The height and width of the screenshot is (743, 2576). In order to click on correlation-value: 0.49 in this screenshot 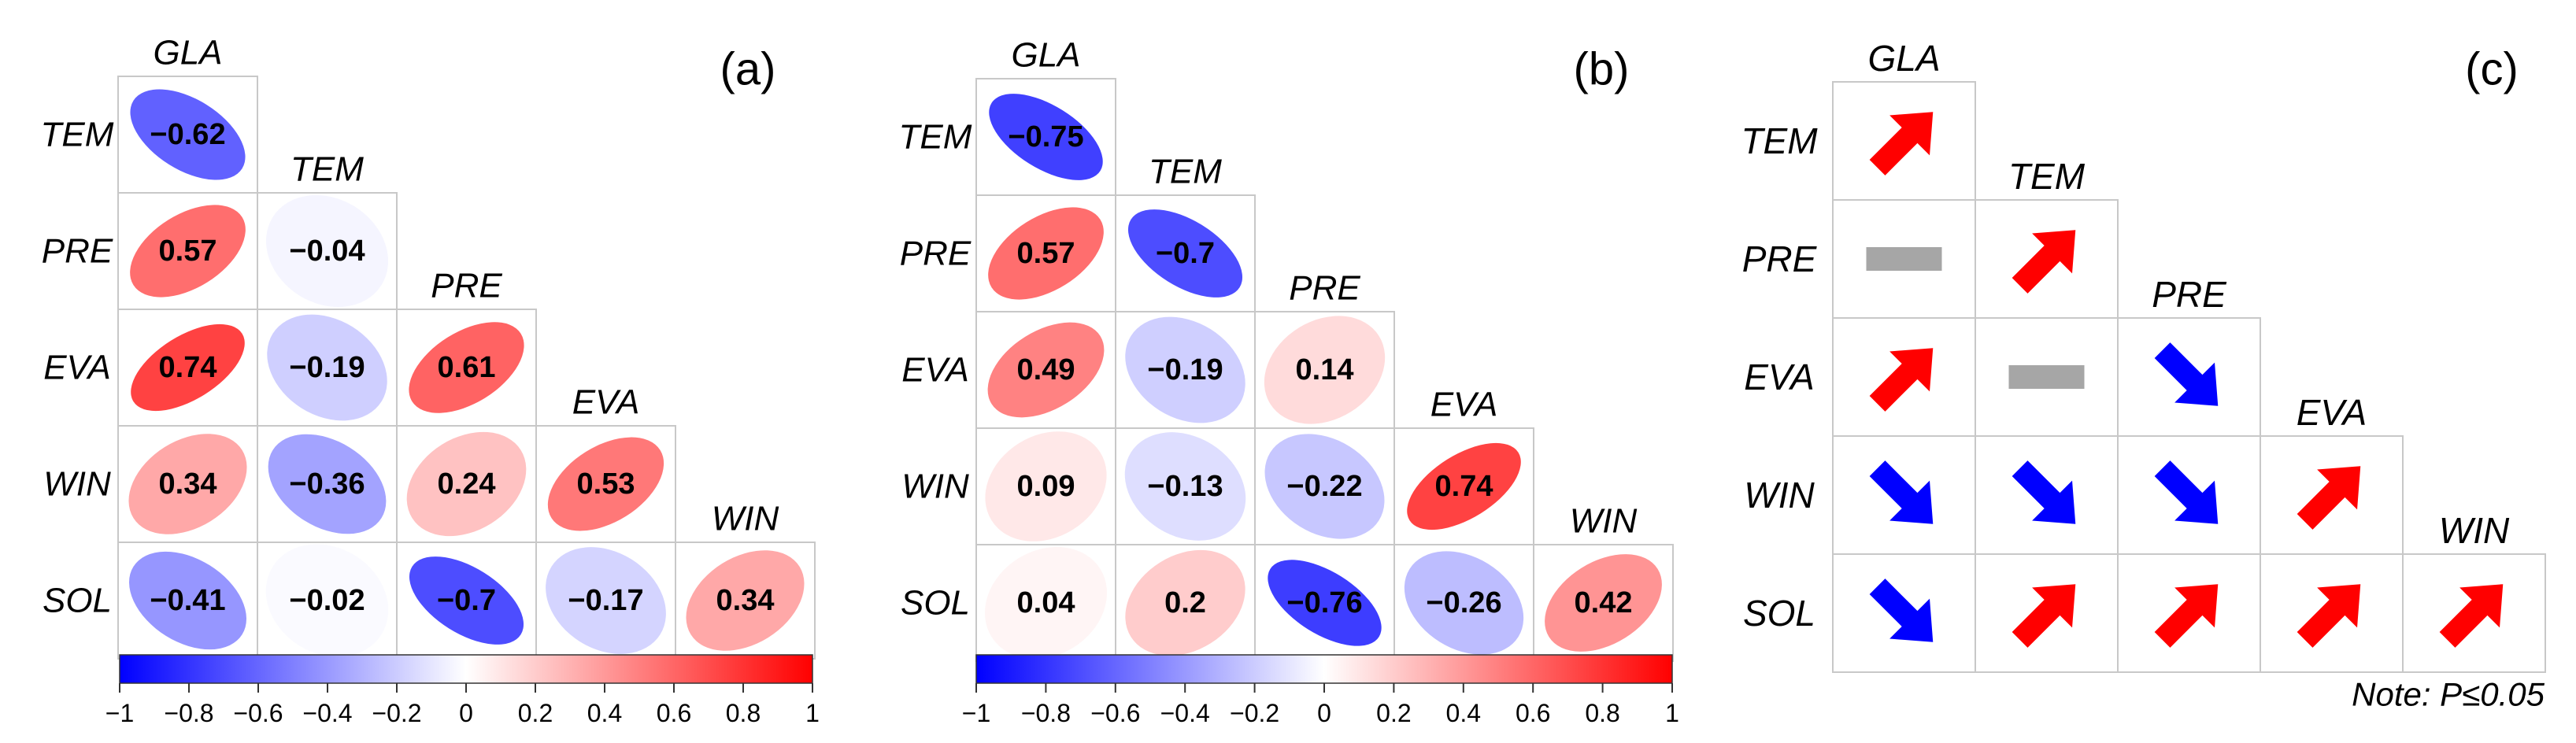, I will do `click(1046, 369)`.